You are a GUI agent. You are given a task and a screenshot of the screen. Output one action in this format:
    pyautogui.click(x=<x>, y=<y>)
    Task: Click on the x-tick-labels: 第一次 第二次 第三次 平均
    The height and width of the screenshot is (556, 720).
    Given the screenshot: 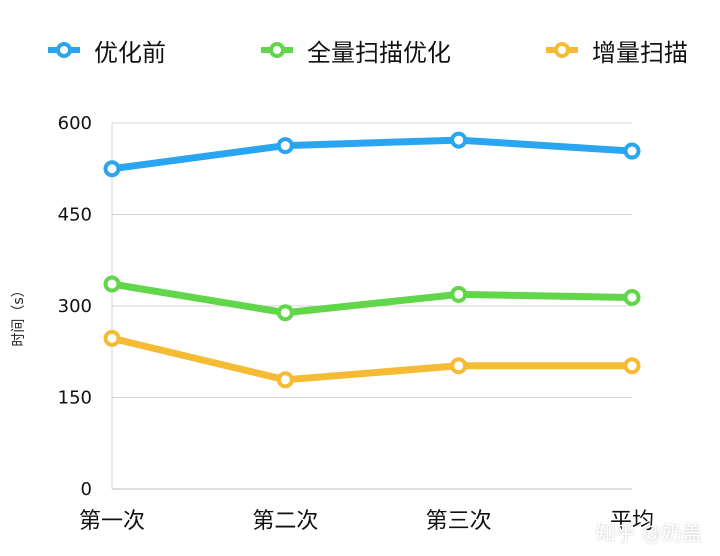 What is the action you would take?
    pyautogui.click(x=366, y=521)
    